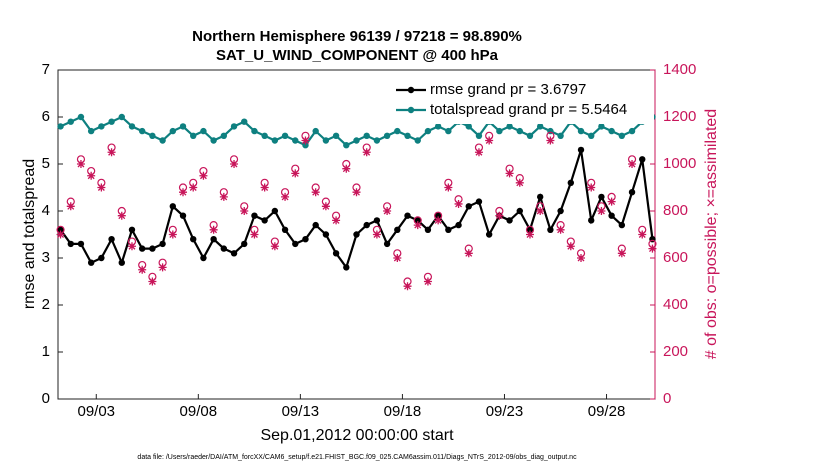  Describe the element at coordinates (607, 411) in the screenshot. I see `x-tick-label: 09/28` at that location.